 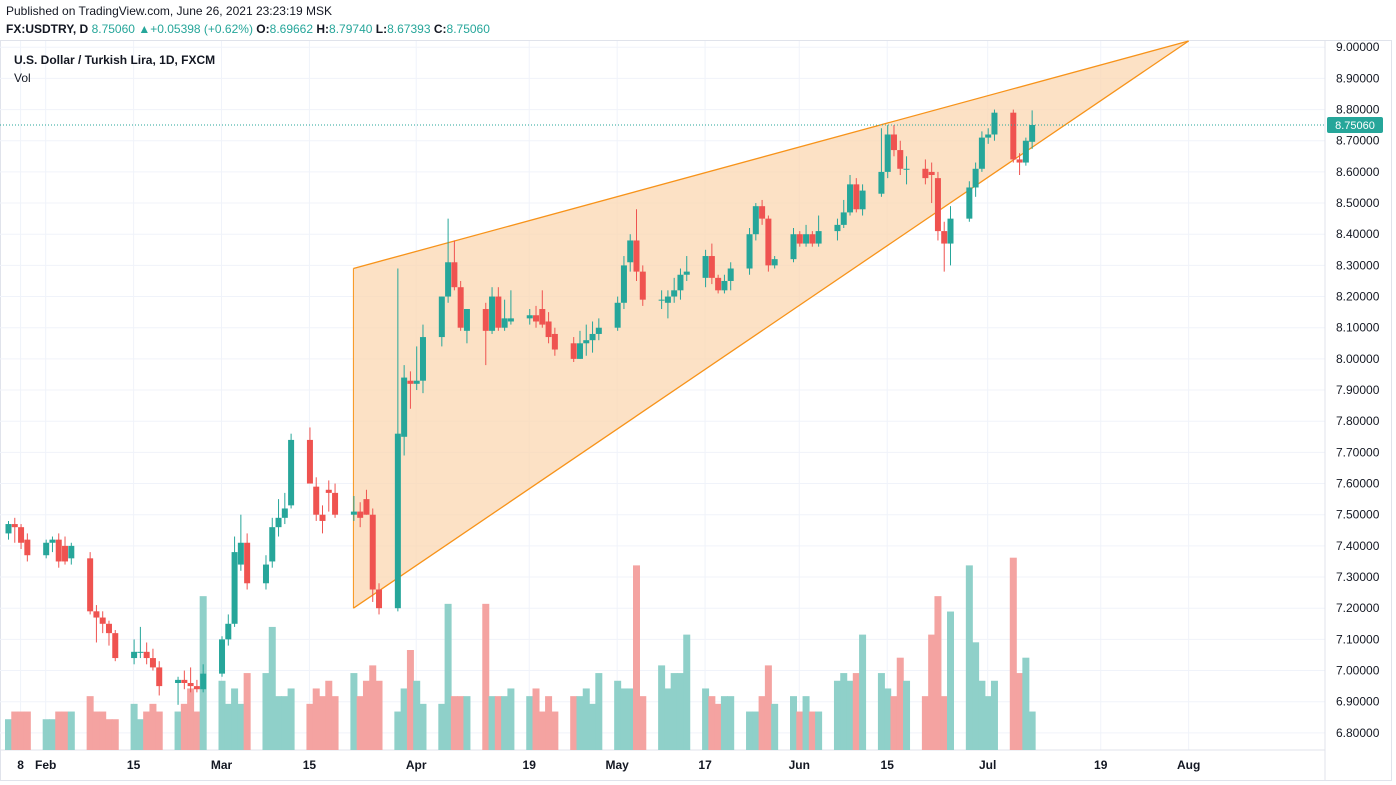 I want to click on time-tick-label: 19, so click(x=530, y=765).